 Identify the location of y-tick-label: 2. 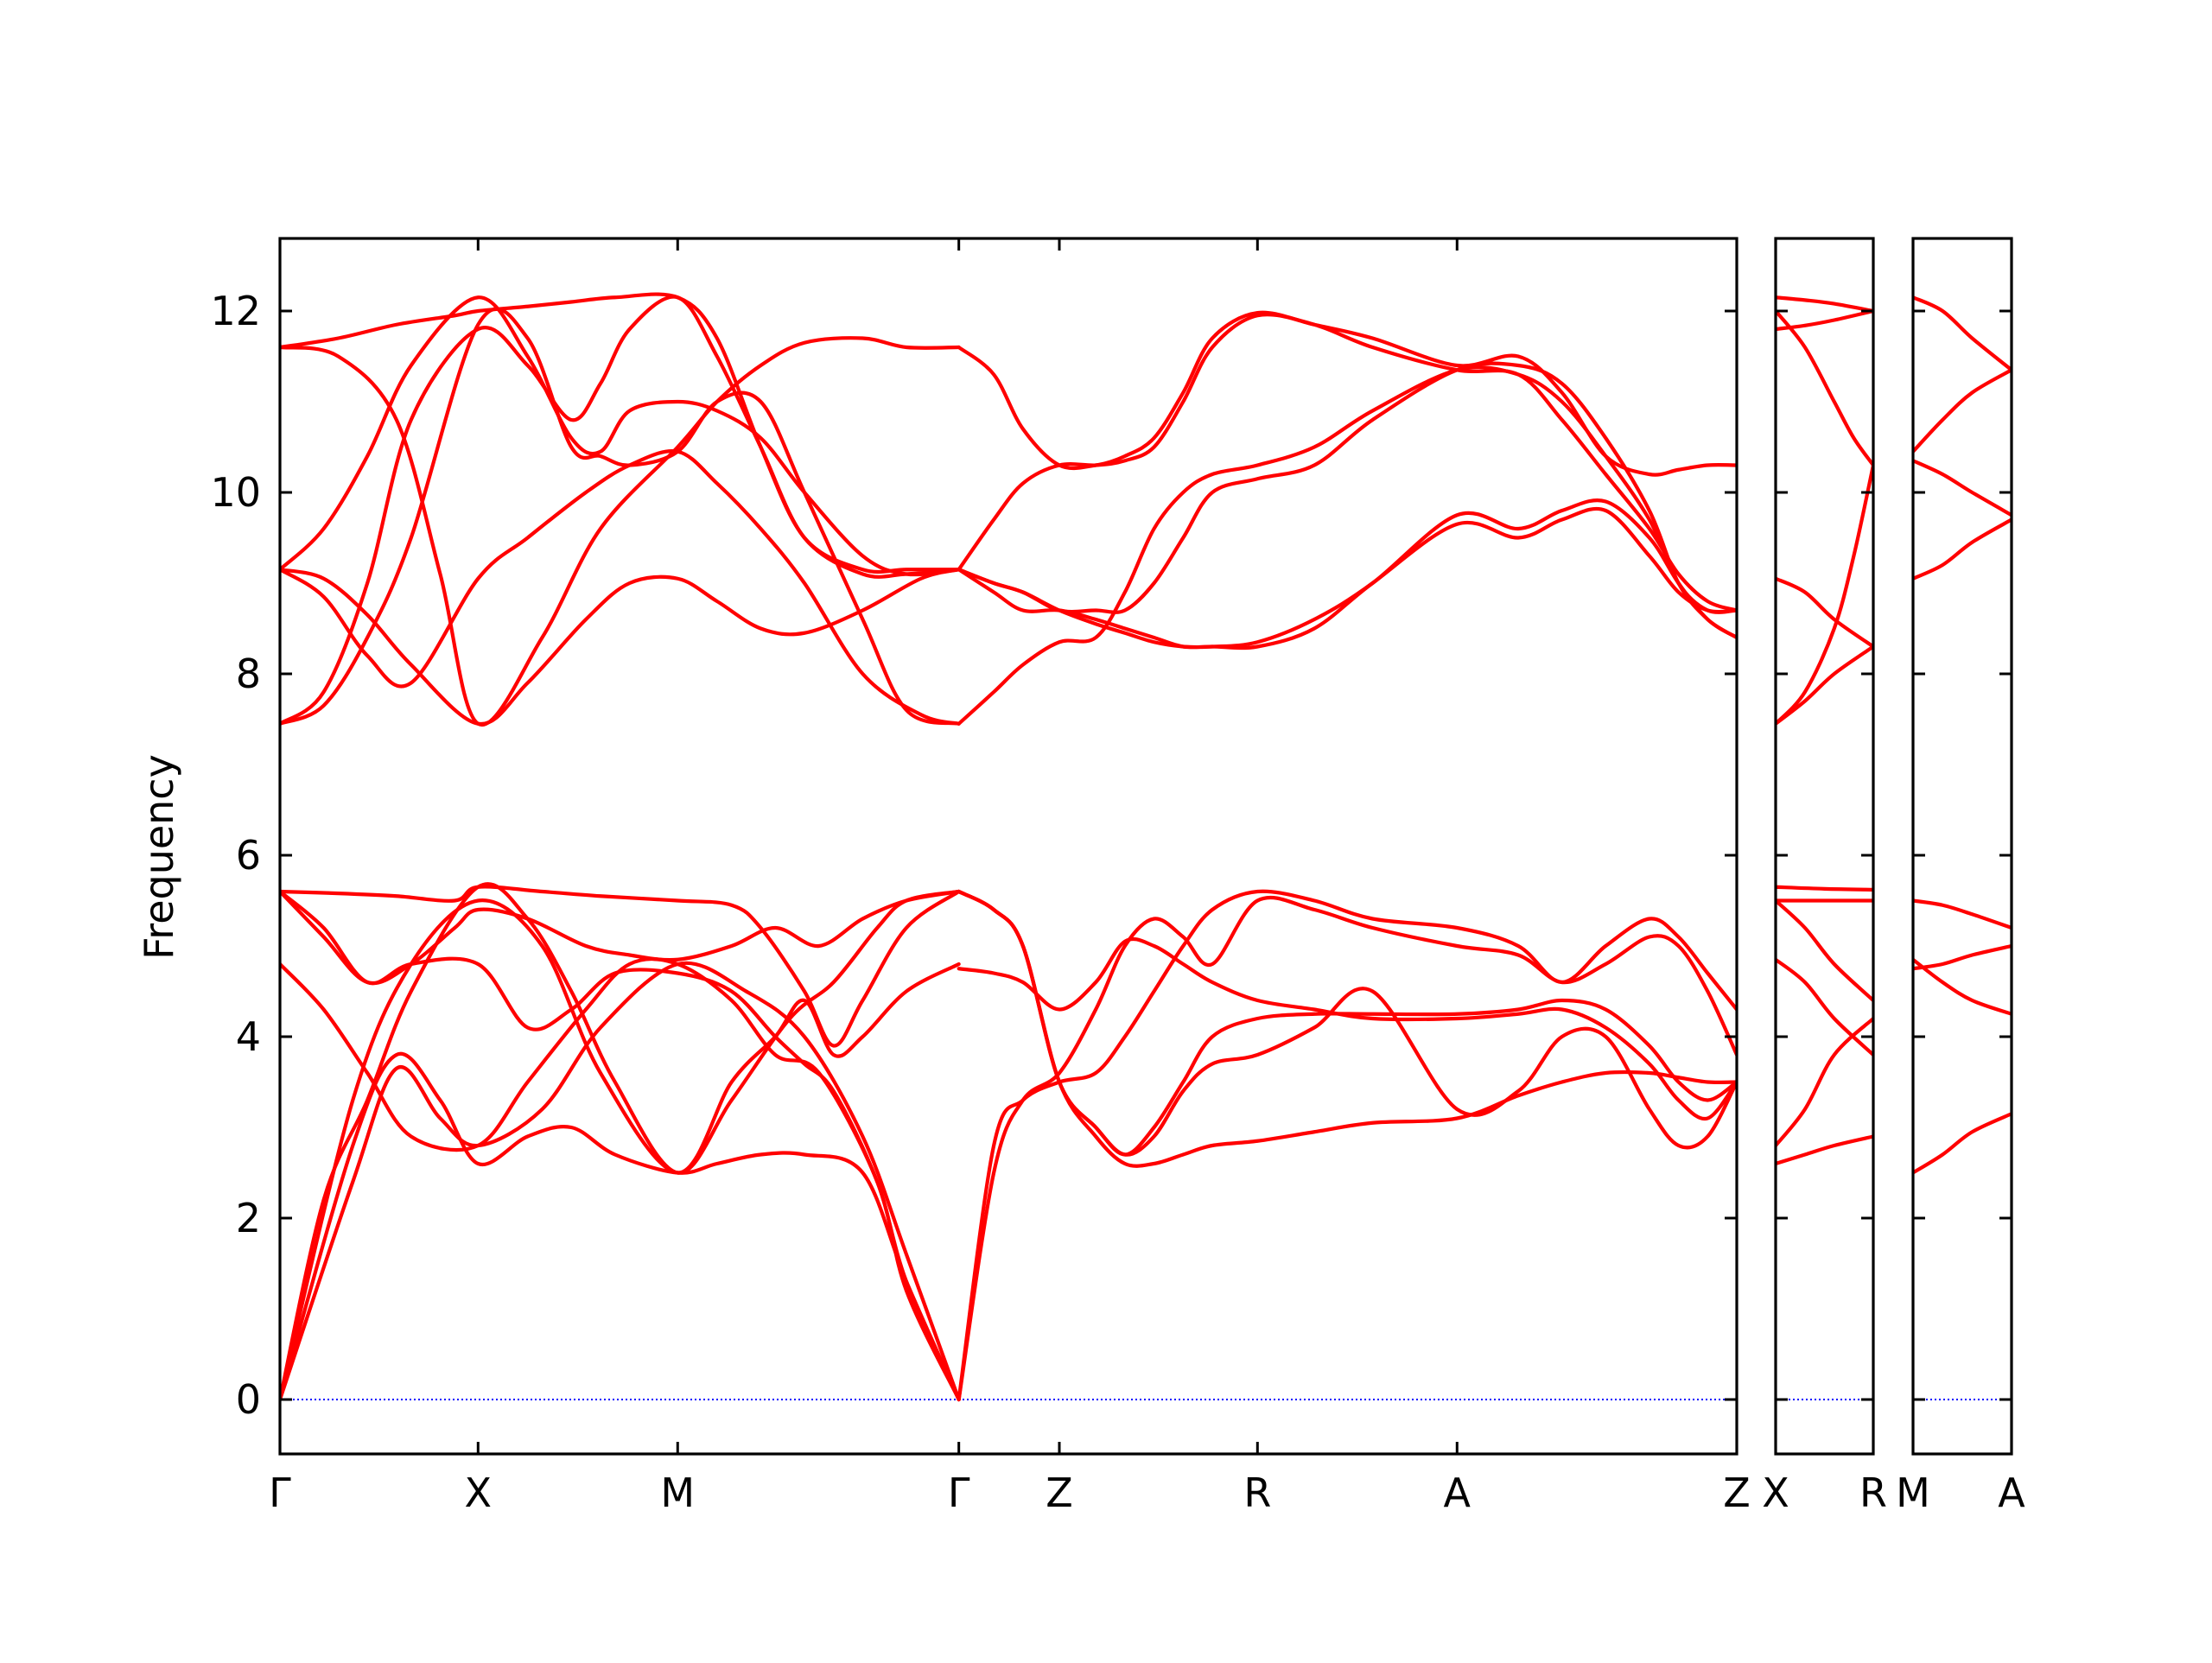
(248, 1218).